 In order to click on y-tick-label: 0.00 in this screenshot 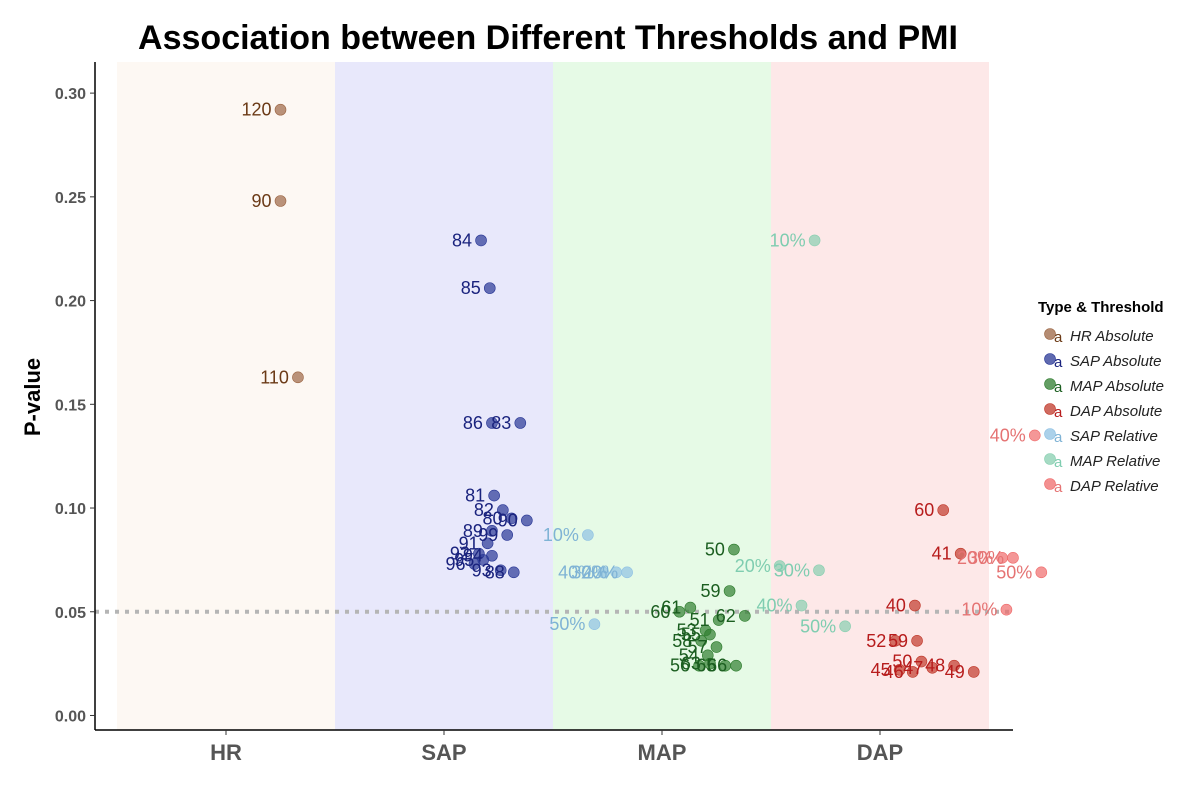, I will do `click(70, 716)`.